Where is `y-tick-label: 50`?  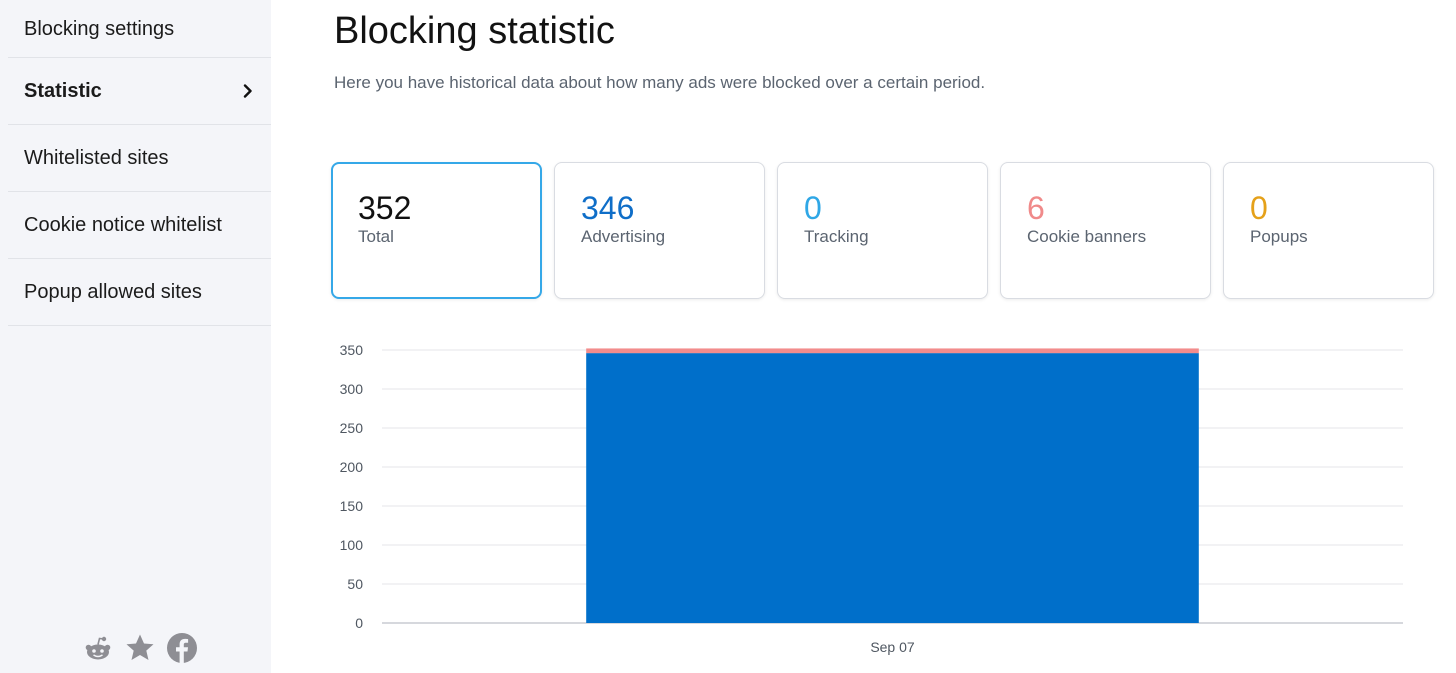 y-tick-label: 50 is located at coordinates (355, 584).